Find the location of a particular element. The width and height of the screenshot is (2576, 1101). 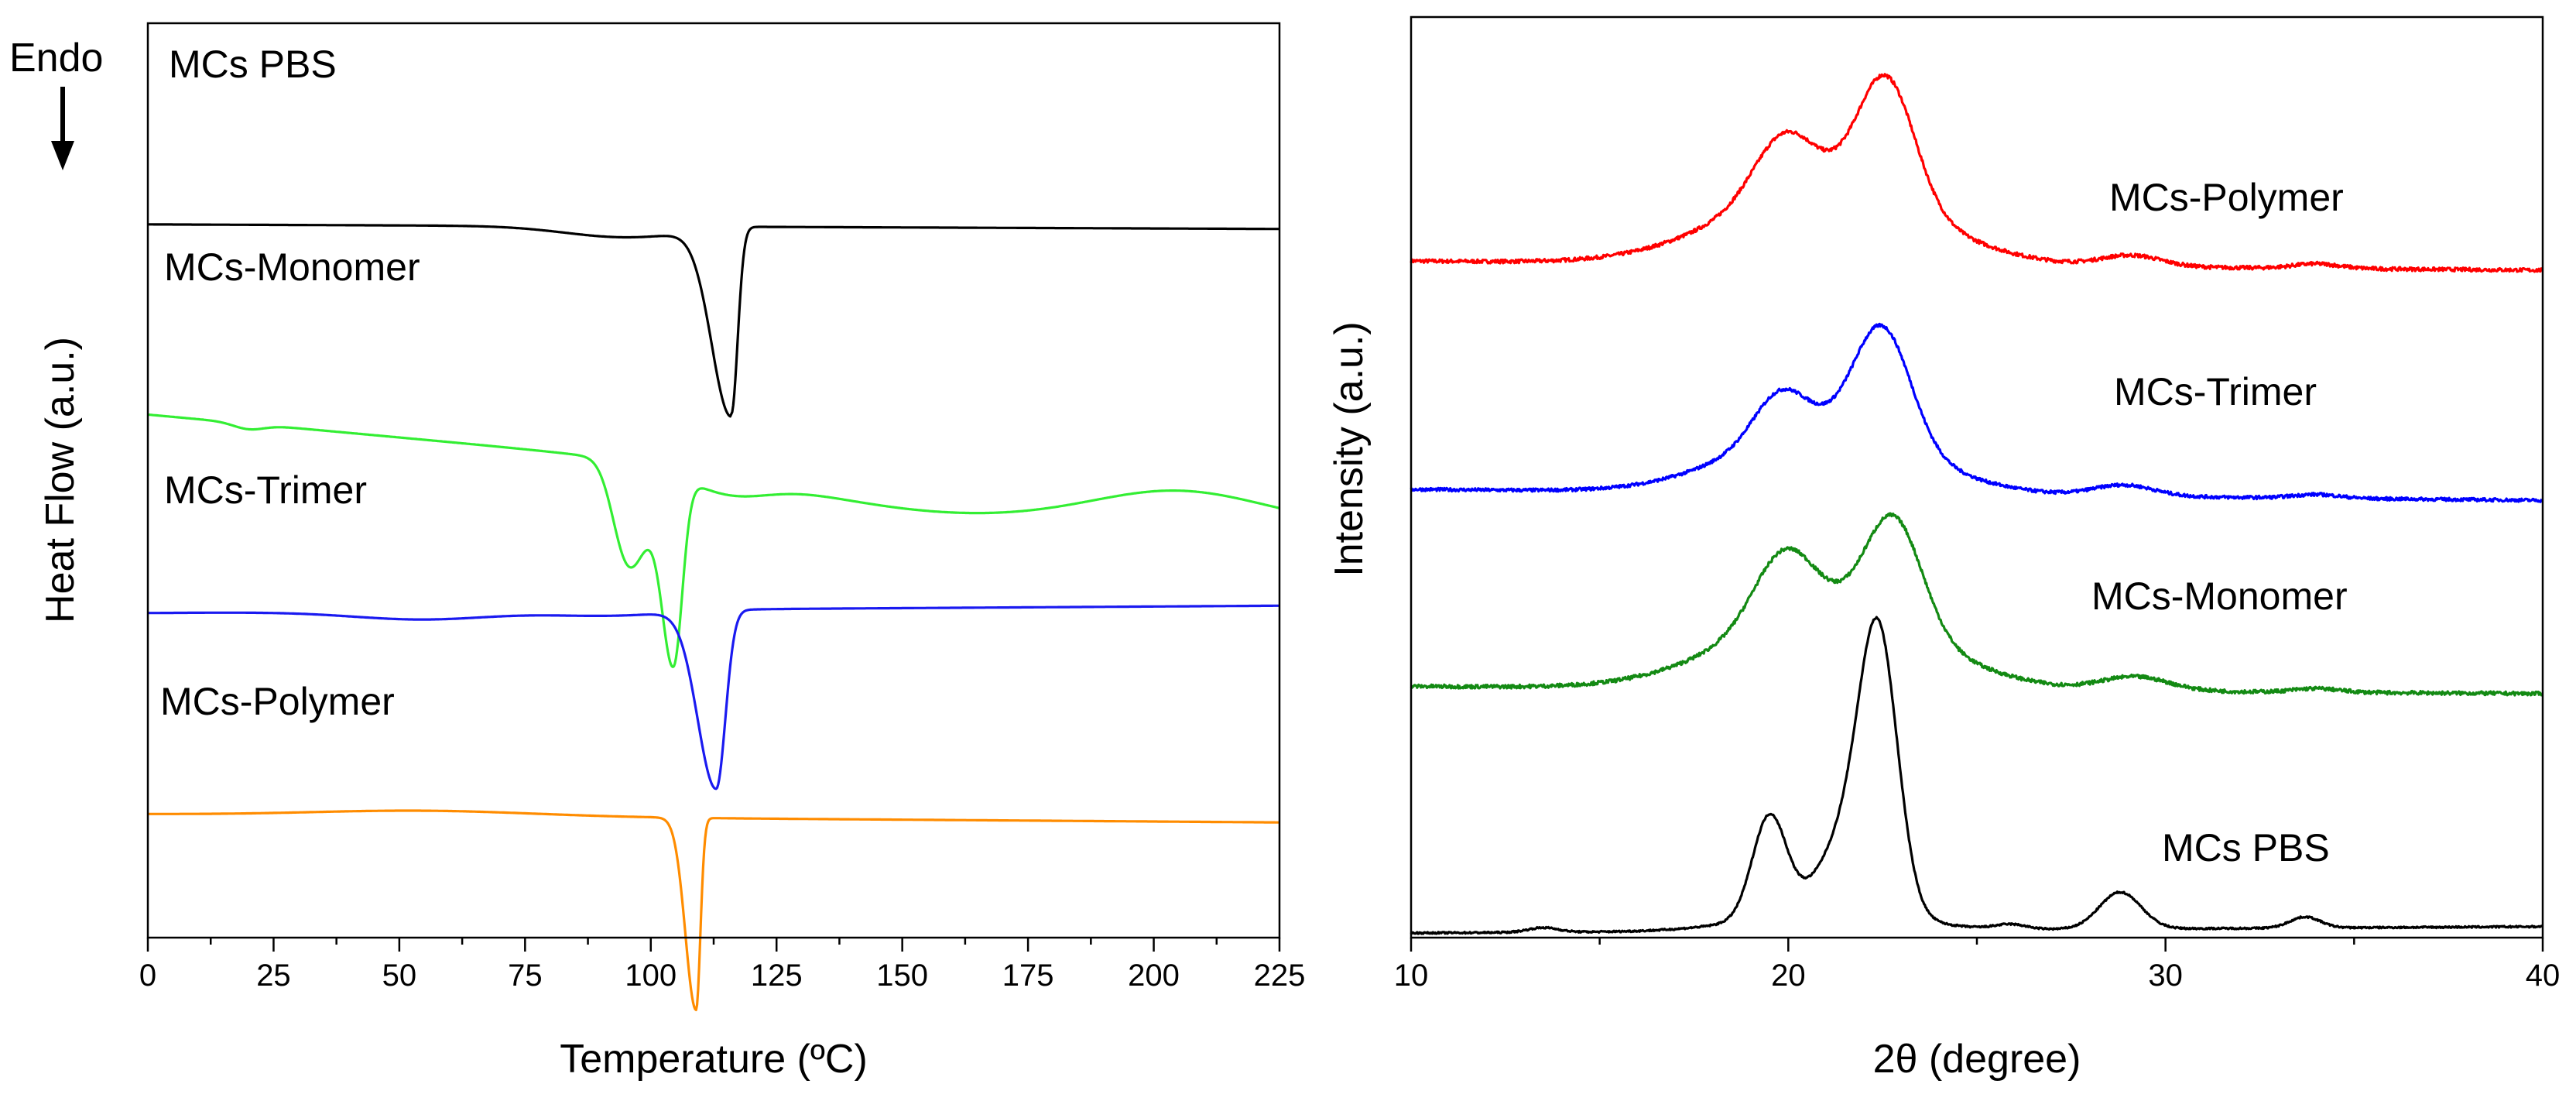

dsc-x-tick-label: 225 is located at coordinates (1280, 976).